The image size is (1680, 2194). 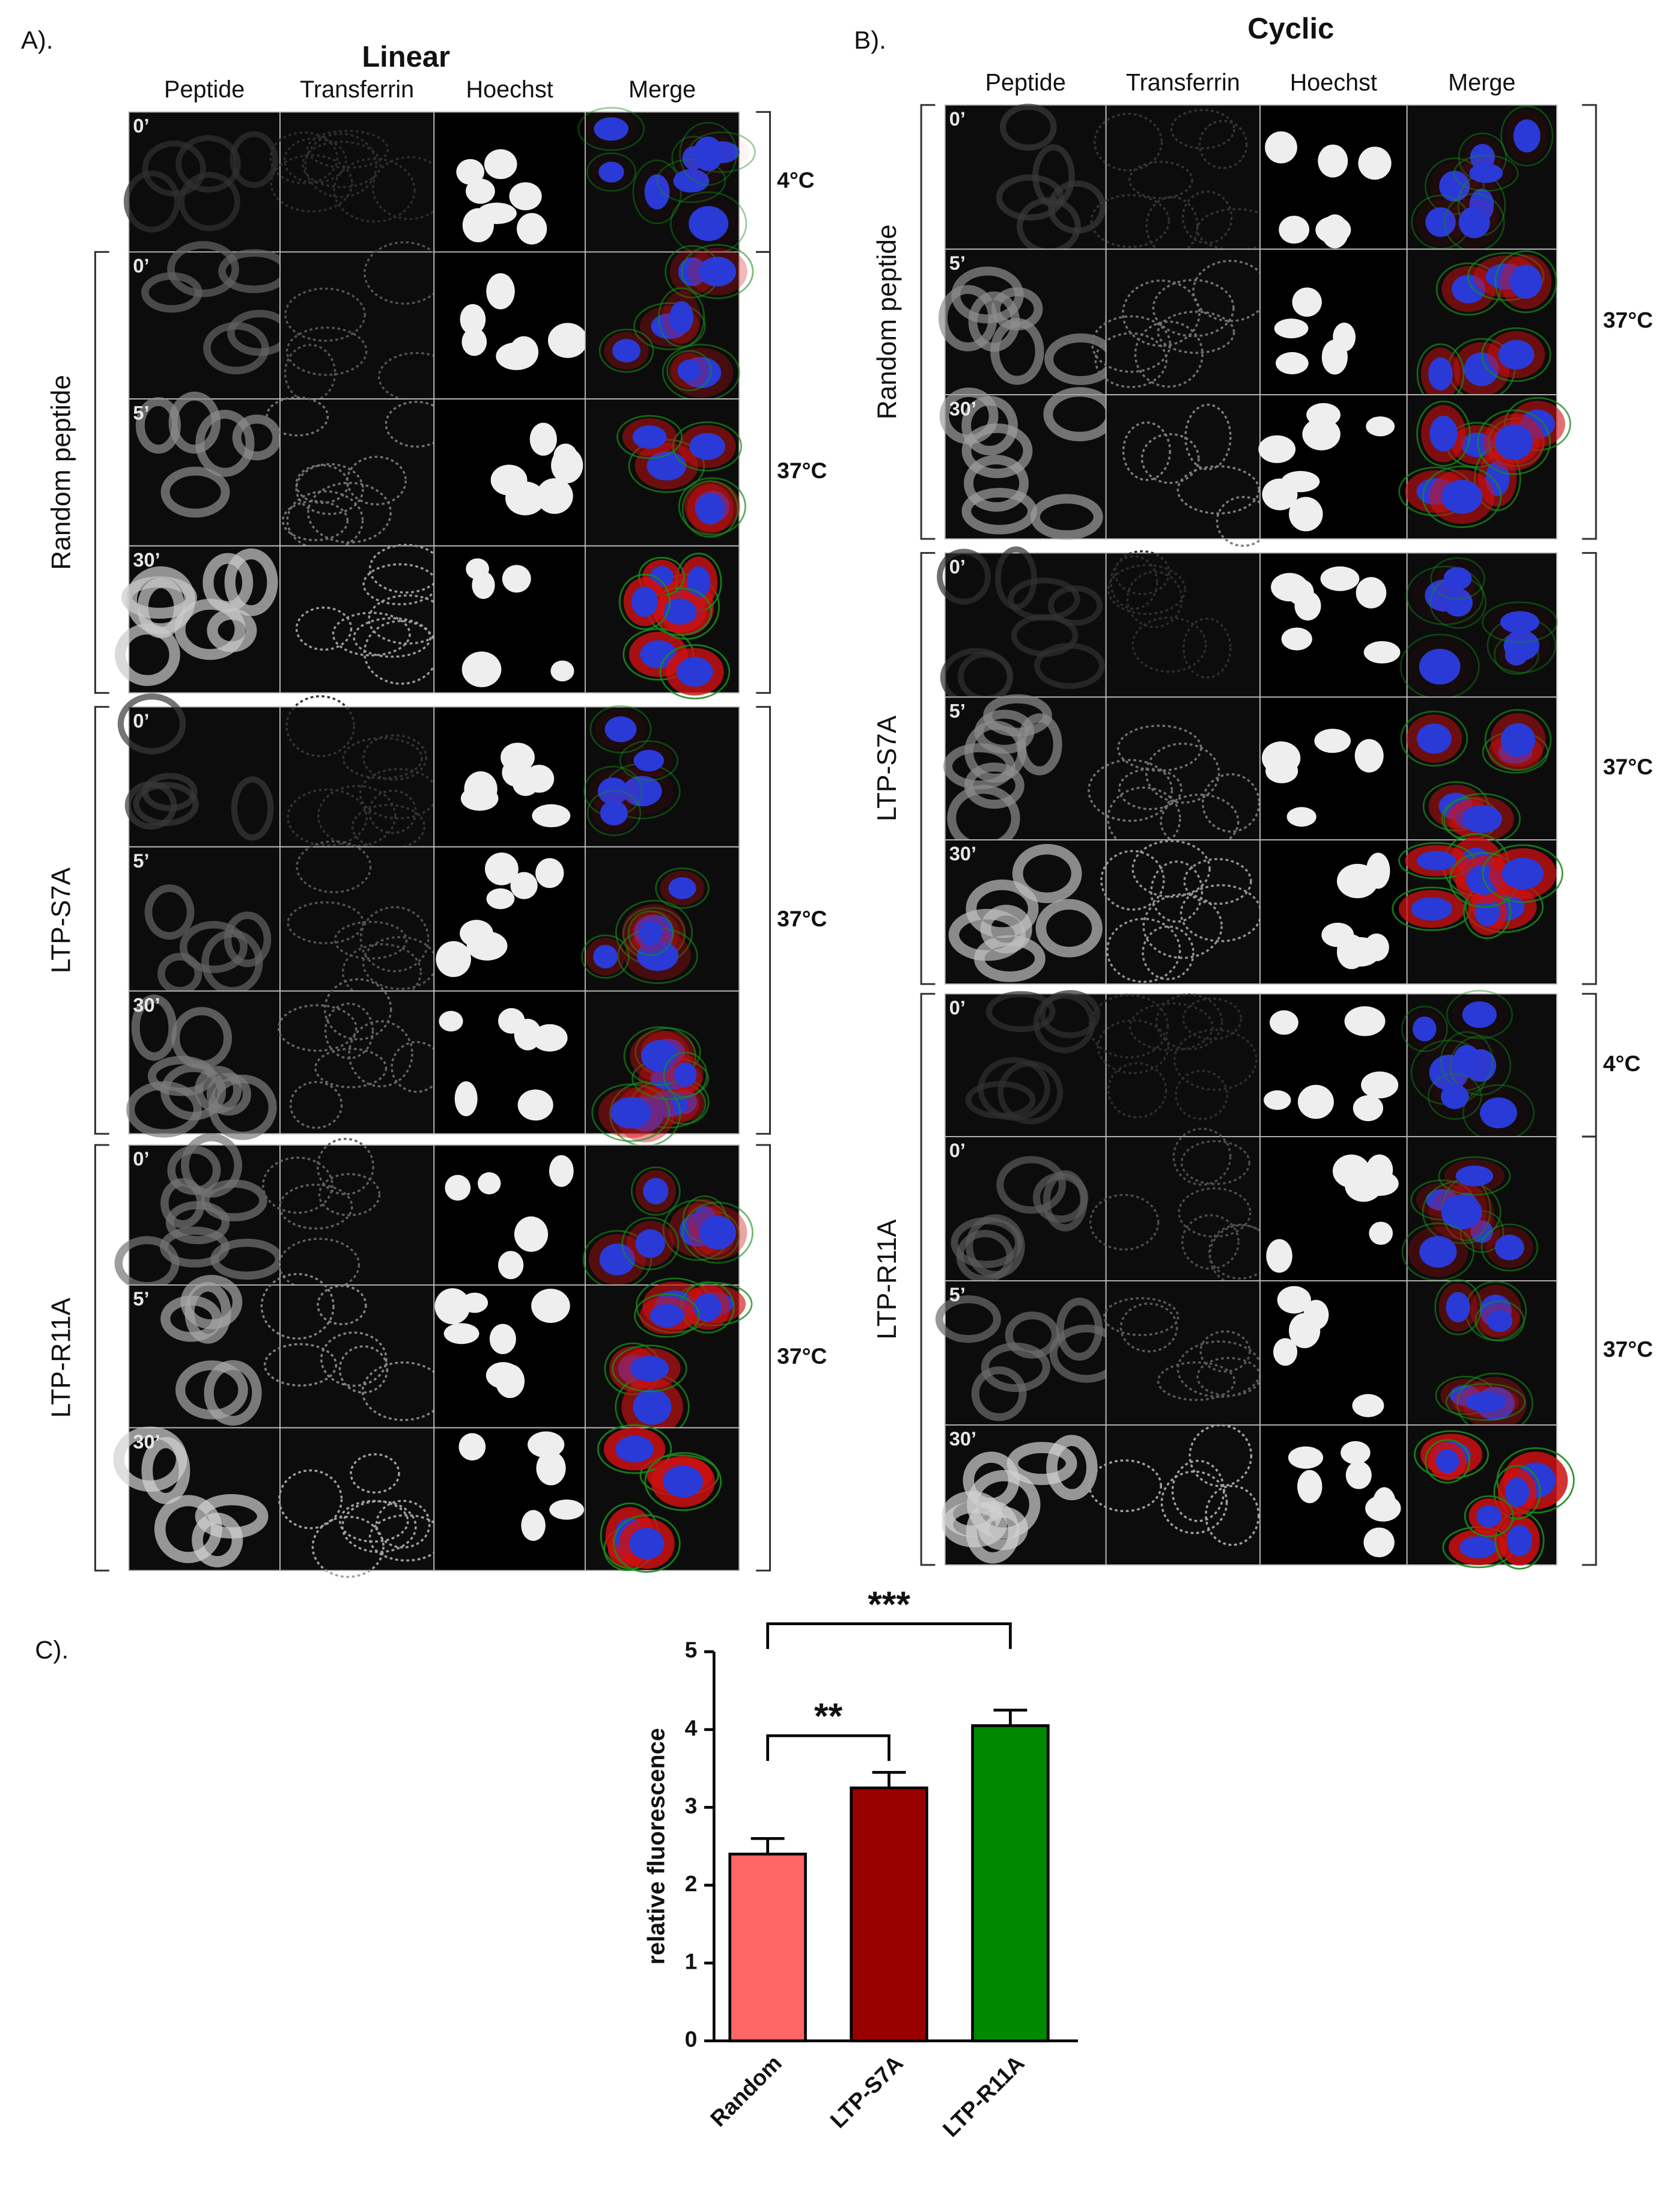 What do you see at coordinates (958, 1150) in the screenshot?
I see `time-label: 0’` at bounding box center [958, 1150].